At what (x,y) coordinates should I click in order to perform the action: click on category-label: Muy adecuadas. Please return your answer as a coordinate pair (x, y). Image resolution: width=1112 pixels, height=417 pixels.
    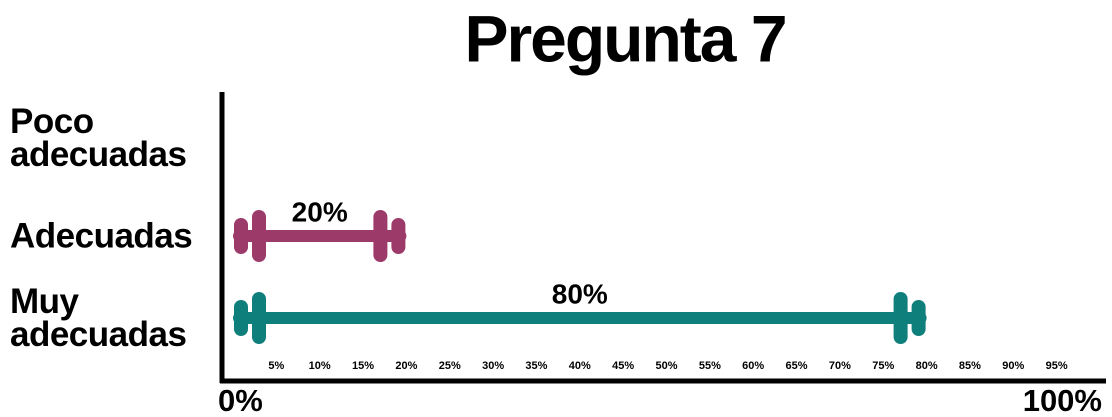
    Looking at the image, I should click on (98, 318).